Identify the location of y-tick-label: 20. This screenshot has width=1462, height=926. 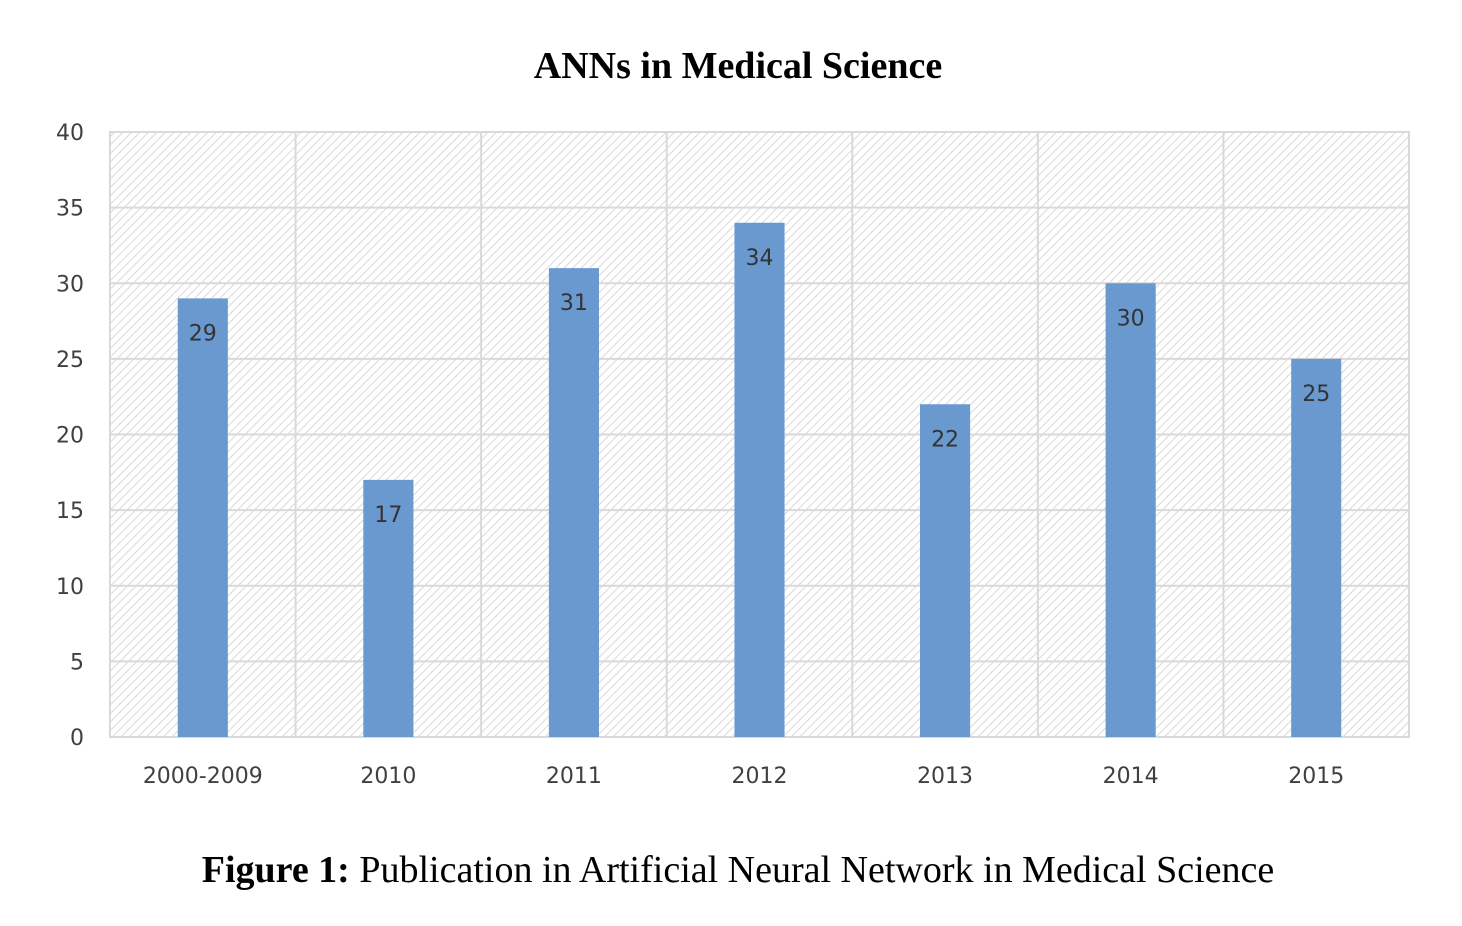
(70, 436).